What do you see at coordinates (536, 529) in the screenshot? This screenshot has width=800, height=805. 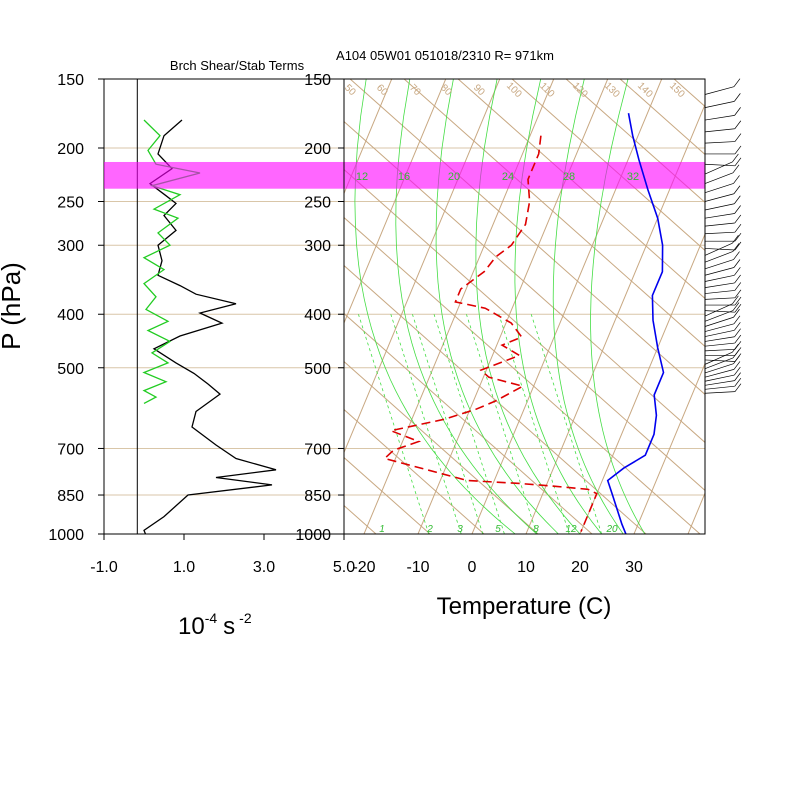 I see `mixing-ratio-label: 8` at bounding box center [536, 529].